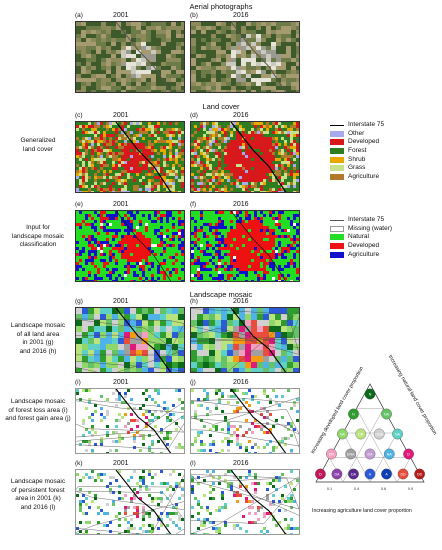  I want to click on minor-road-line, so click(245, 328).